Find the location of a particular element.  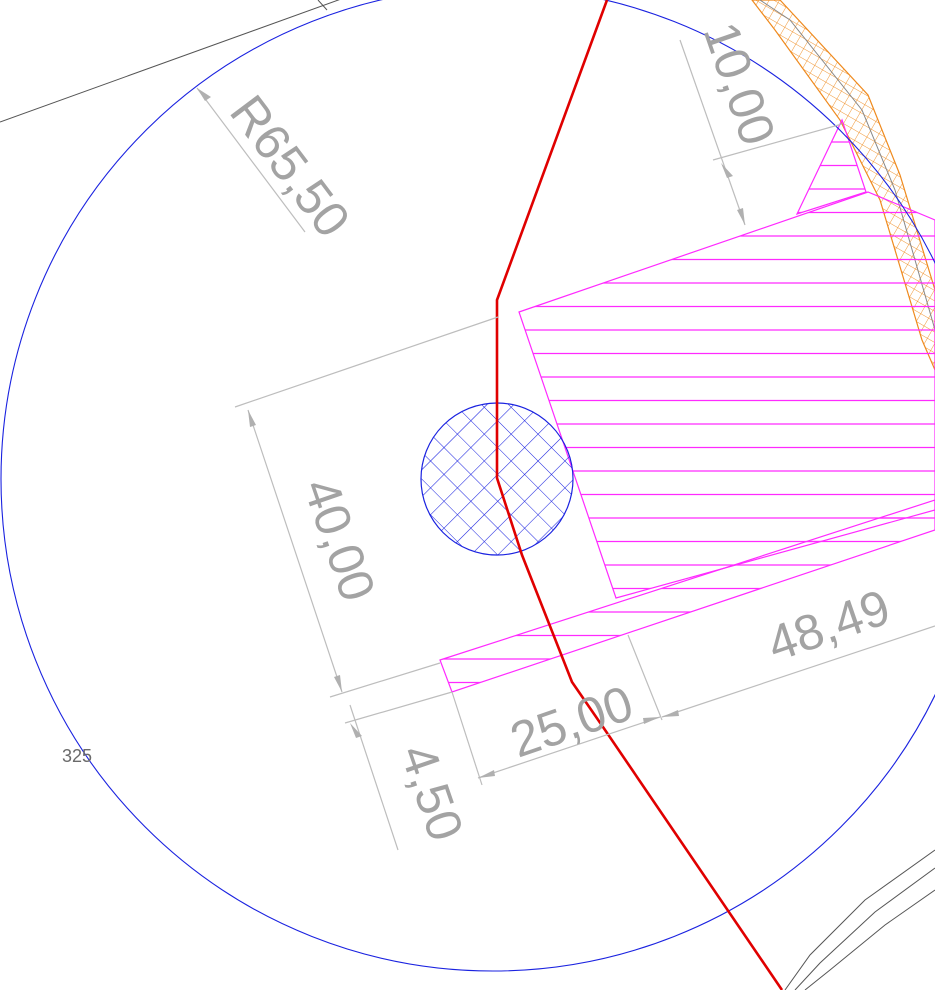

top-extension-upper is located at coordinates (777, 142).